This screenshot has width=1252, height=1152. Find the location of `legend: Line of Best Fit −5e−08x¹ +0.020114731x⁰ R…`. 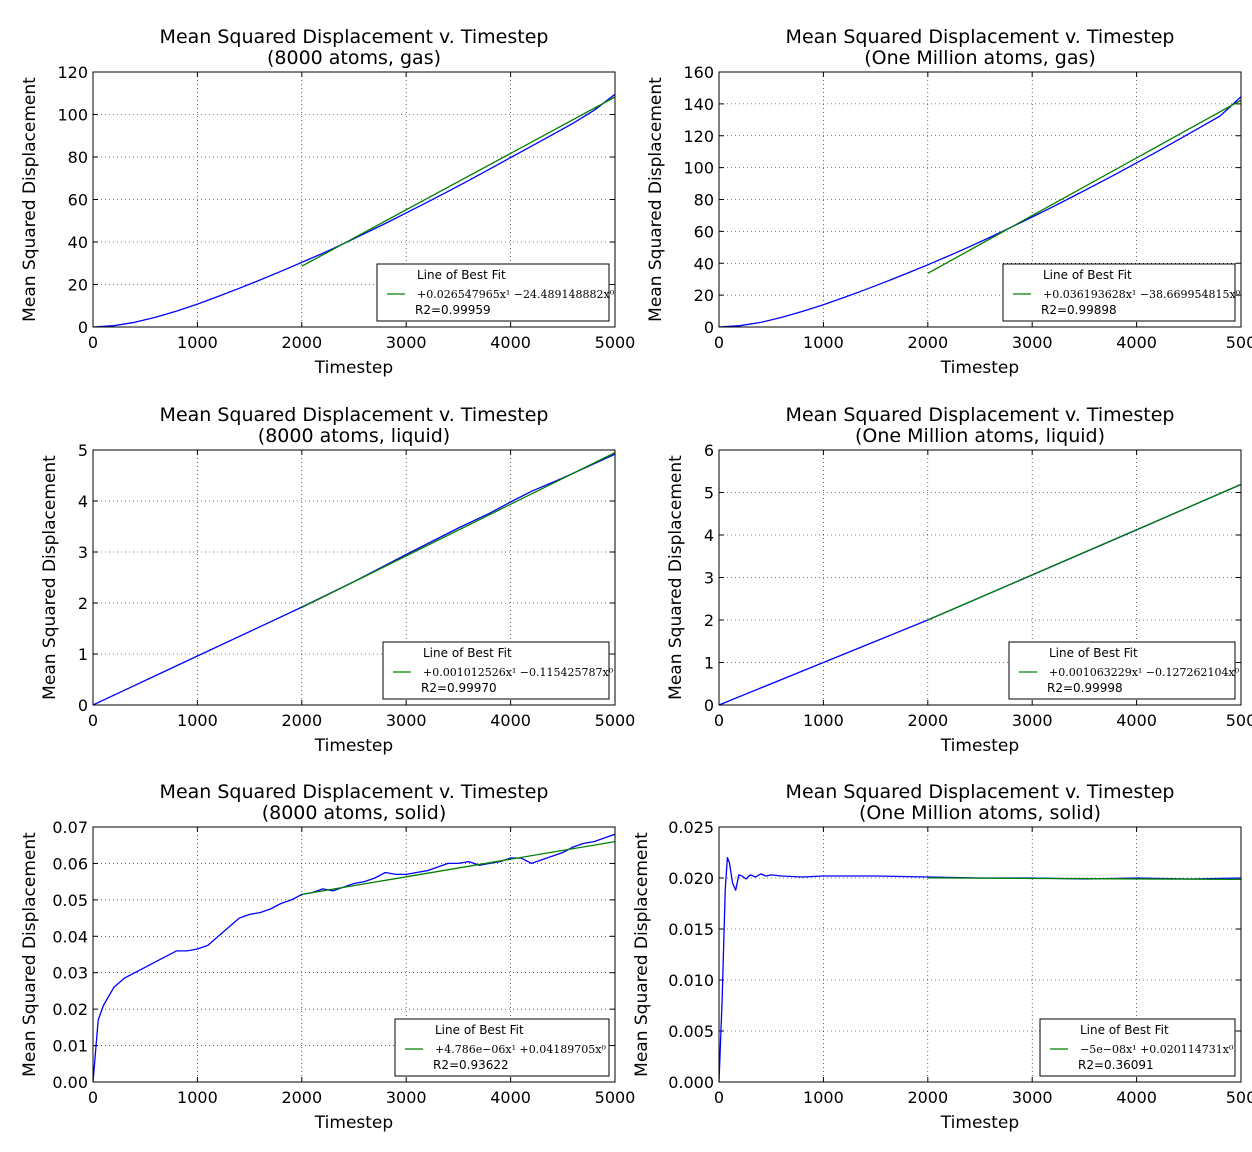

legend: Line of Best Fit −5e−08x¹ +0.020114731x⁰ R… is located at coordinates (1137, 1047).